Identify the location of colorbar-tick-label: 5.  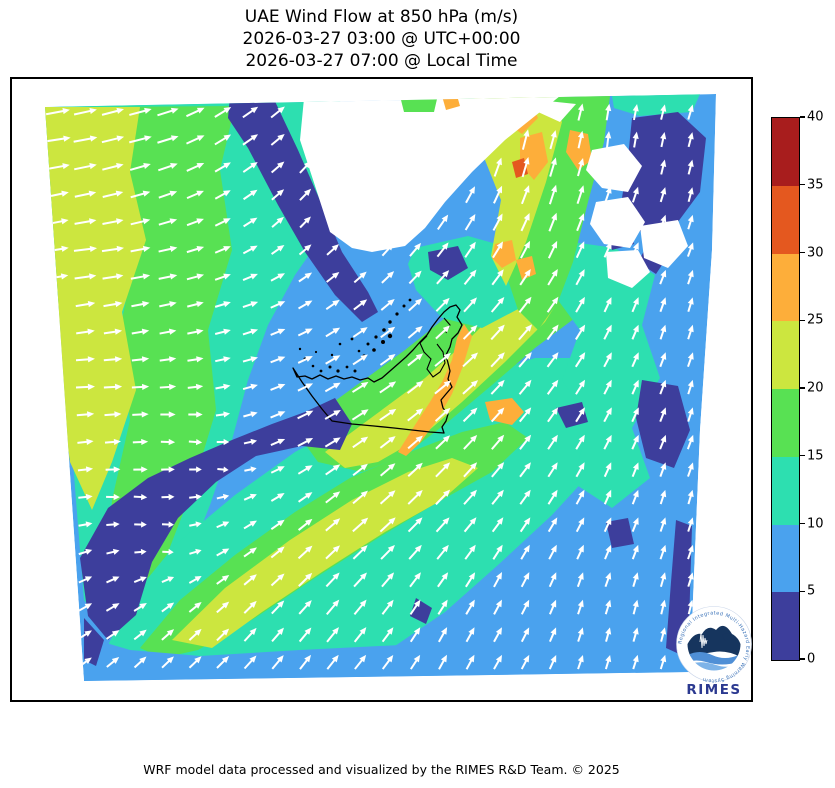
(811, 591).